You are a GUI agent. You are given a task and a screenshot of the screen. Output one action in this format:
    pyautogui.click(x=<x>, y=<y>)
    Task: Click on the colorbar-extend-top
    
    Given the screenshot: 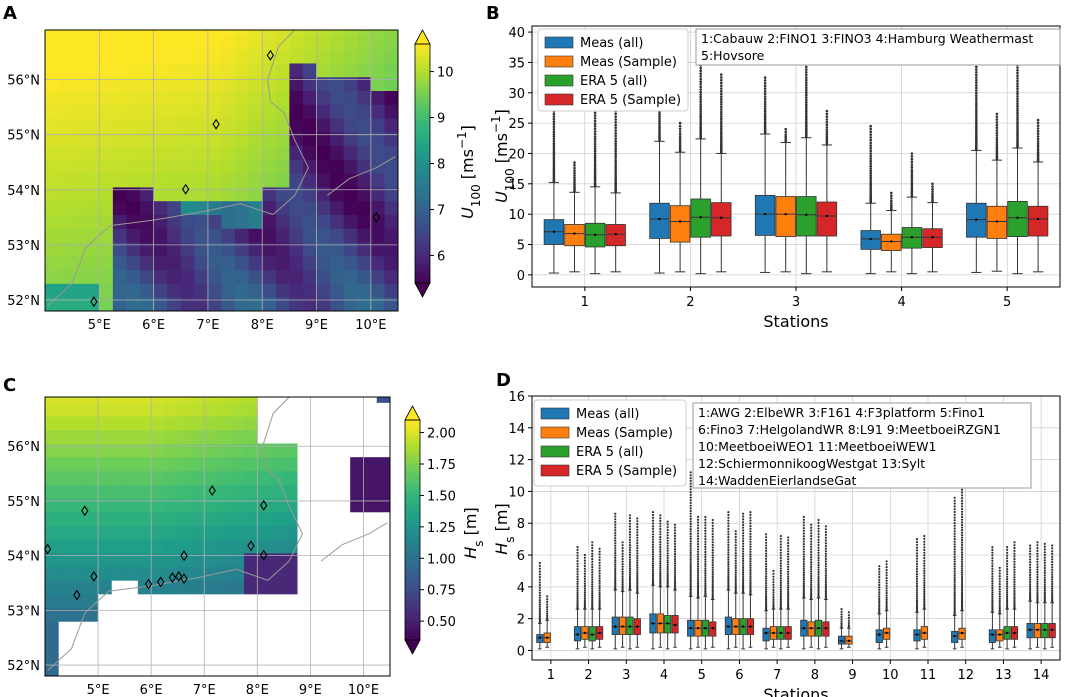 What is the action you would take?
    pyautogui.click(x=422, y=37)
    